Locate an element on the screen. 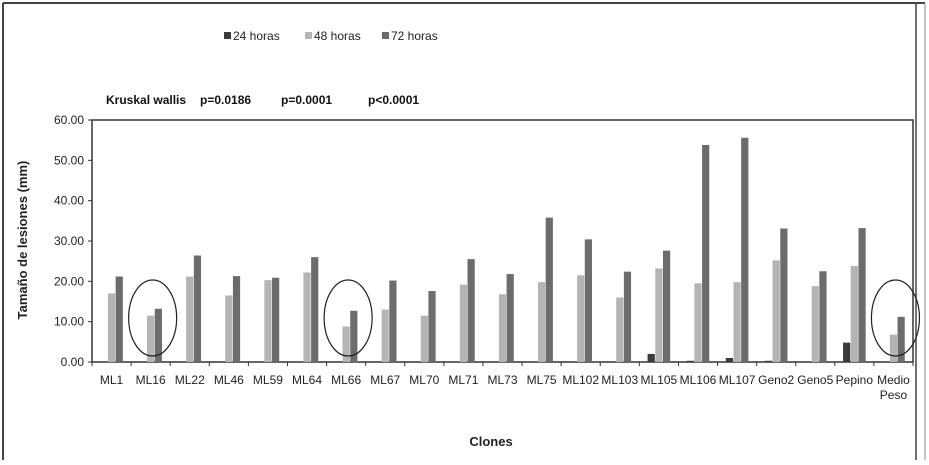 This screenshot has width=929, height=465. y-tick-label: 50.00 is located at coordinates (69, 160).